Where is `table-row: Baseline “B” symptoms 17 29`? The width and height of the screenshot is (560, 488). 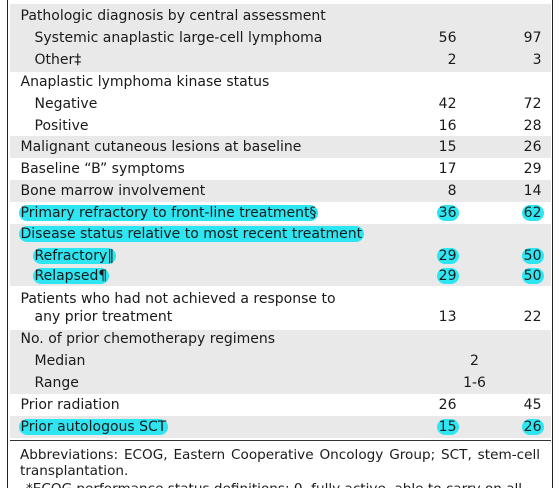 table-row: Baseline “B” symptoms 17 29 is located at coordinates (280, 169).